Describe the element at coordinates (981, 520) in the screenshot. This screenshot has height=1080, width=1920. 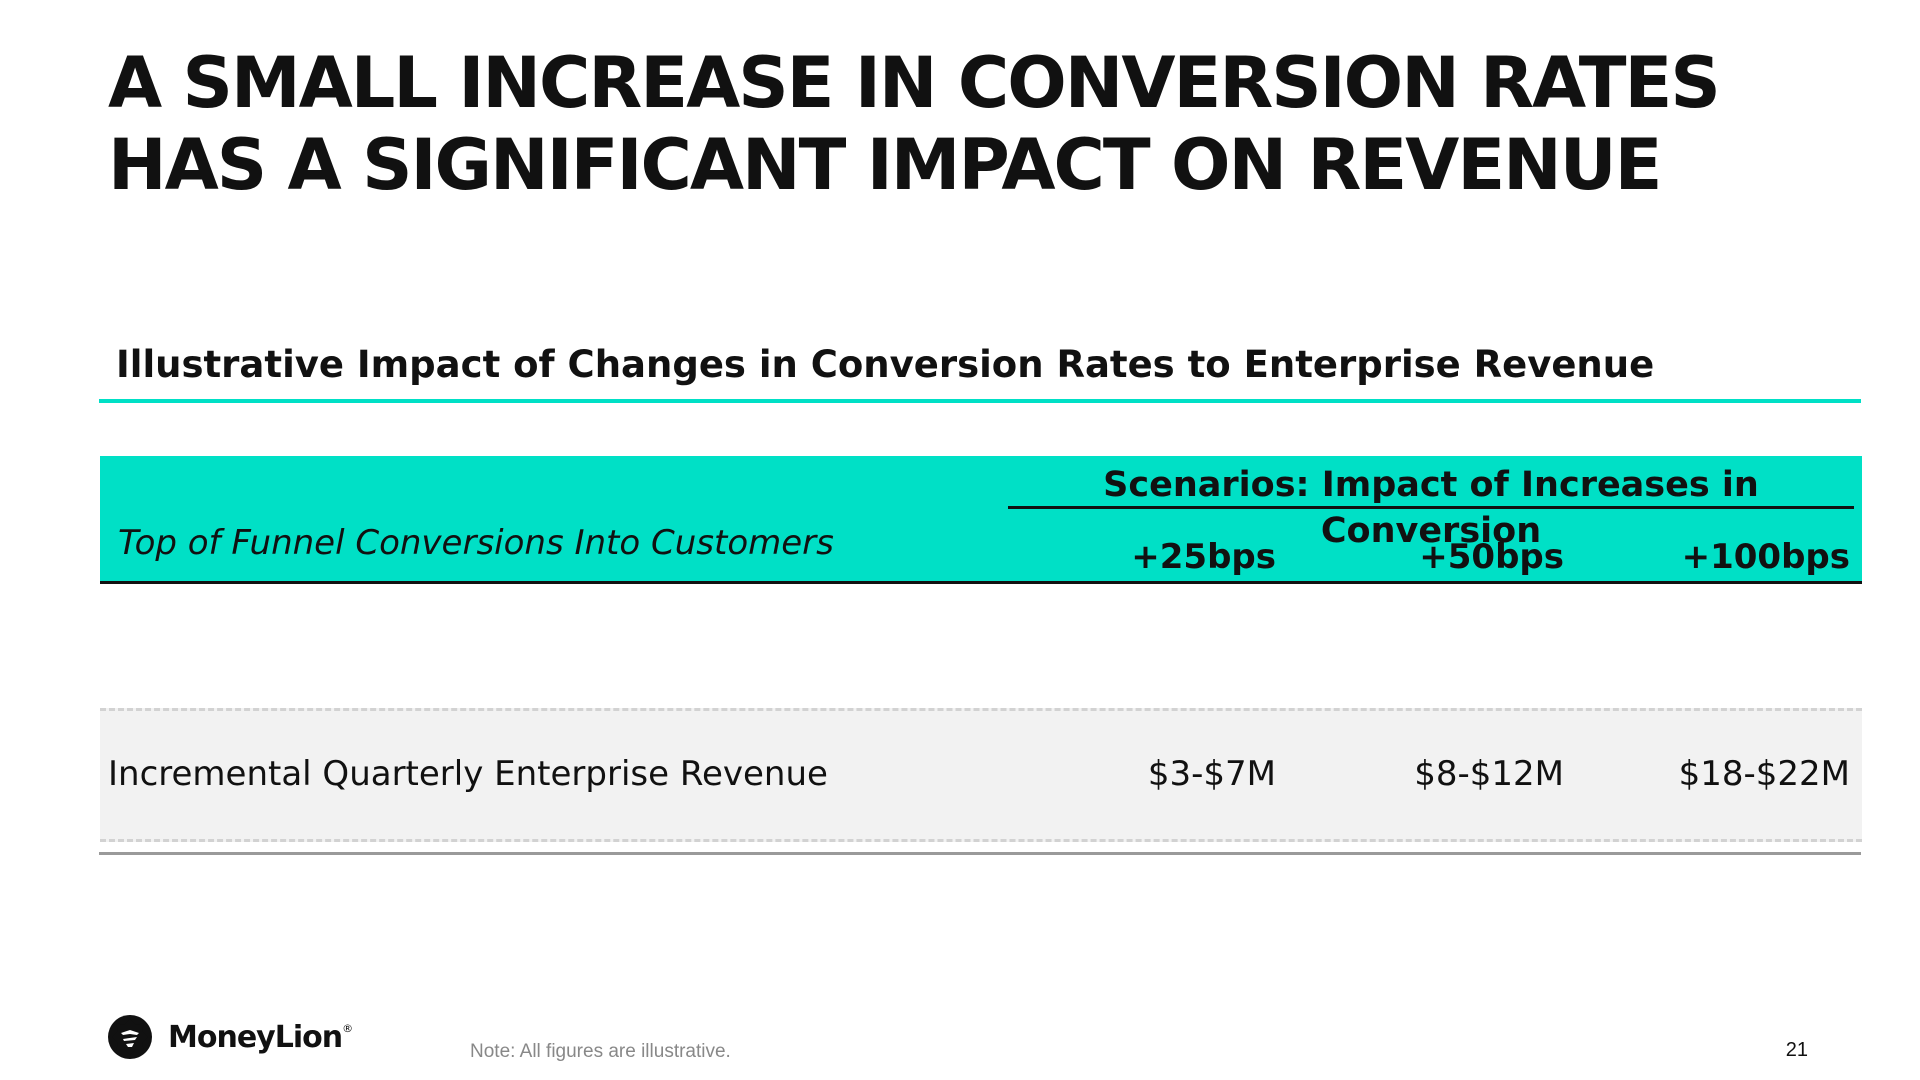
I see `table-header-band` at that location.